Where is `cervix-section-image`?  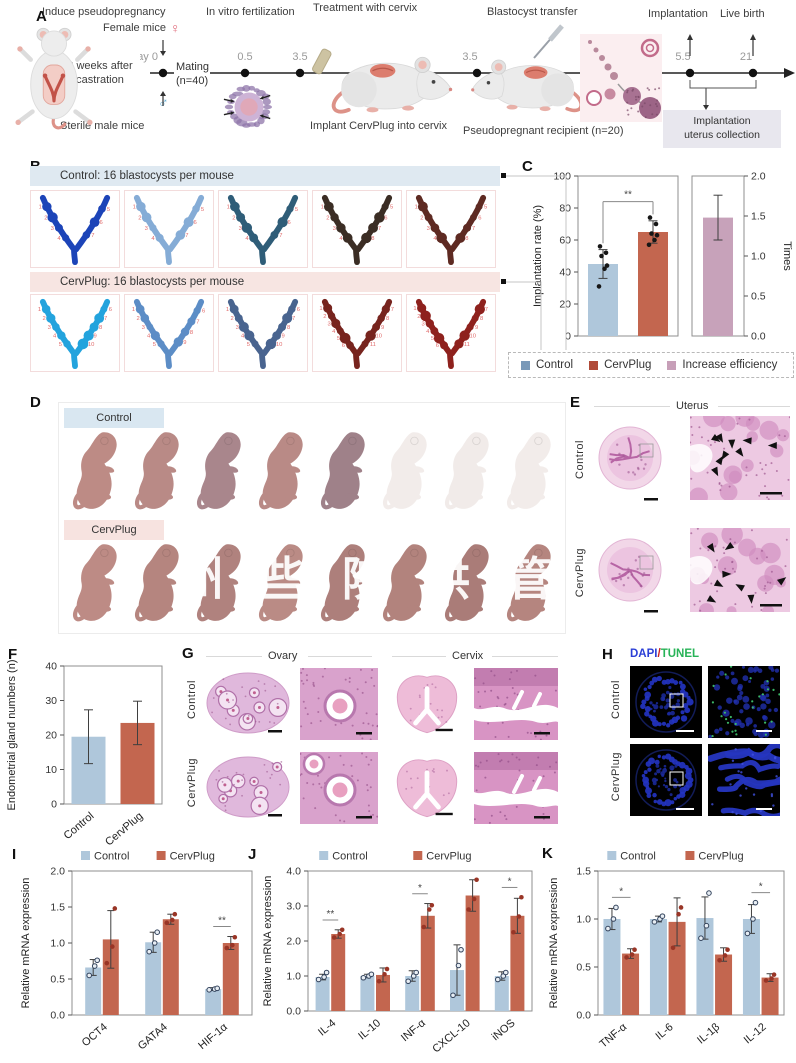
cervix-section-image is located at coordinates (427, 704).